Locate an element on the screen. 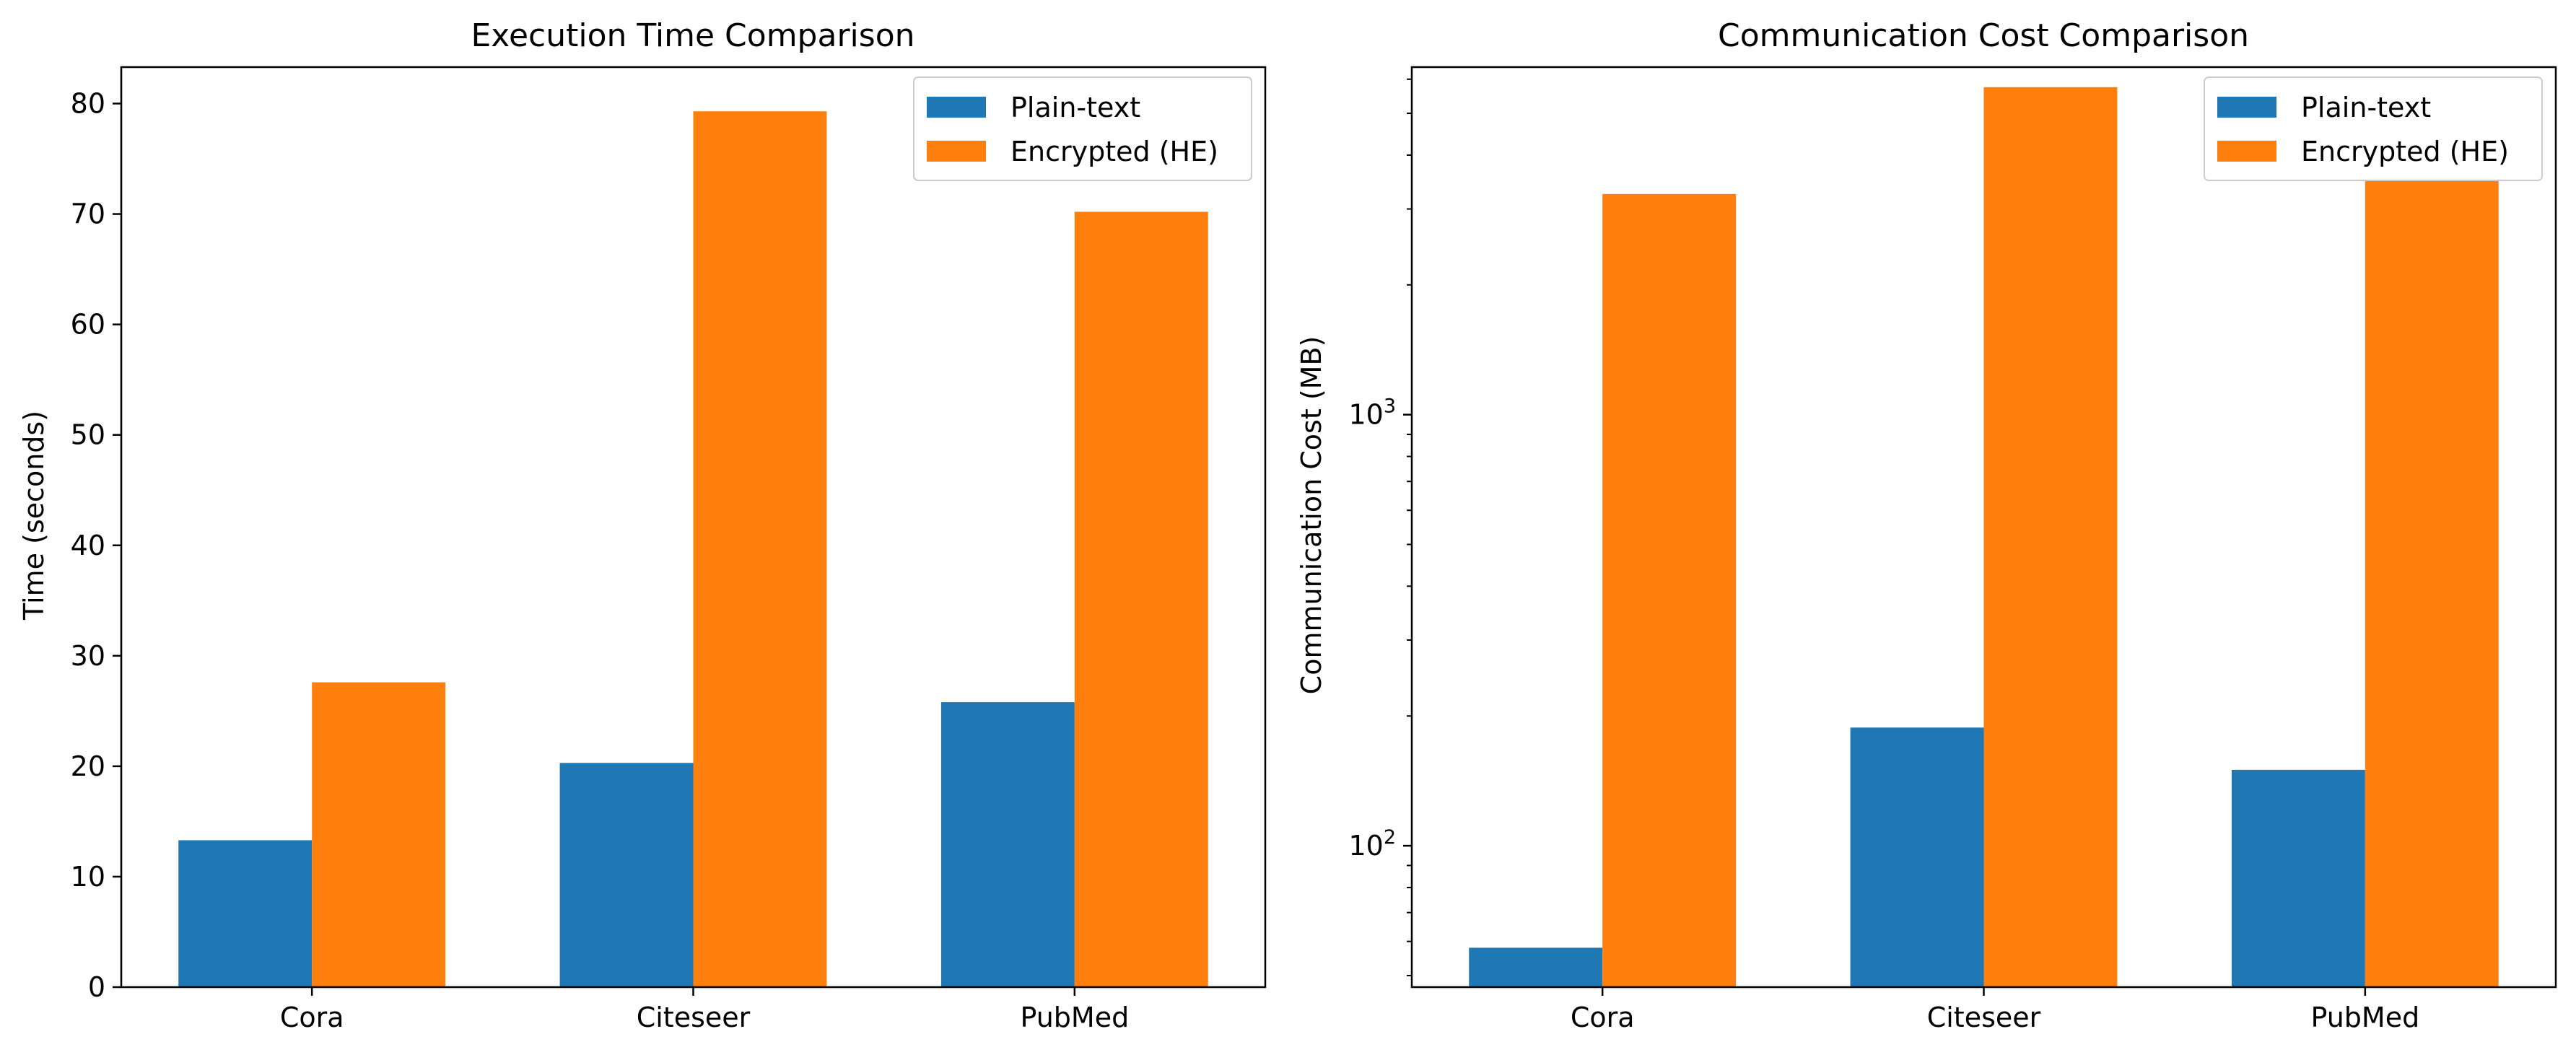 The height and width of the screenshot is (1060, 2576). y-tick-label: 10³ is located at coordinates (1372, 413).